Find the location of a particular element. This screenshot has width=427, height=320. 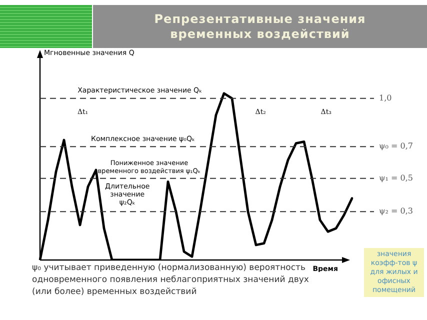

ref-line-label: ψ₀ = 0,7 is located at coordinates (396, 146).